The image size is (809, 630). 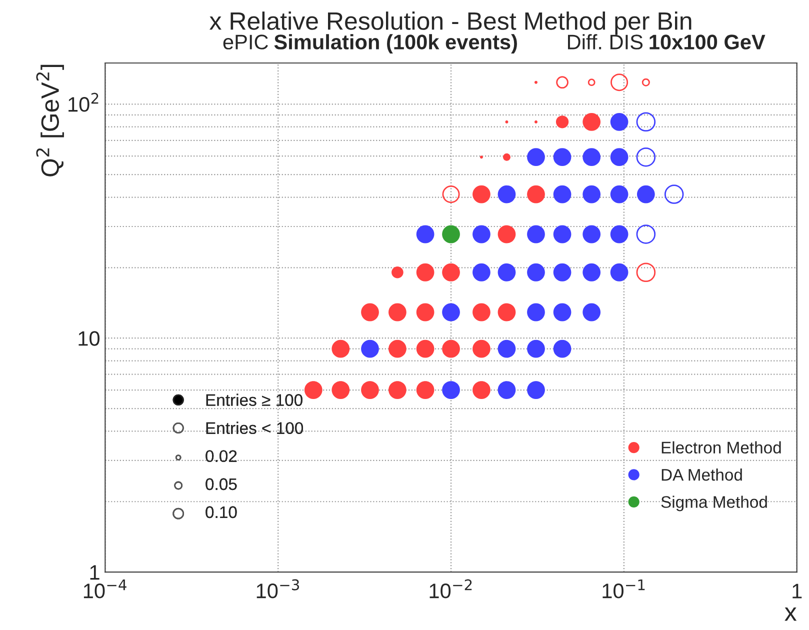 I want to click on legend-label: Sigma Method, so click(x=714, y=504).